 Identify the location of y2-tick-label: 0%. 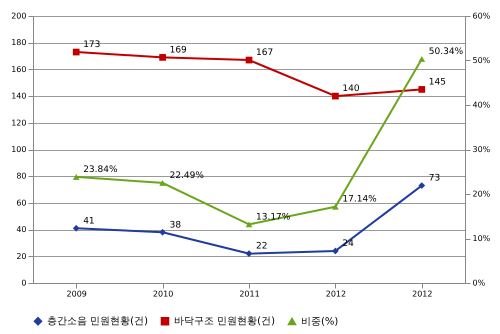
(479, 283).